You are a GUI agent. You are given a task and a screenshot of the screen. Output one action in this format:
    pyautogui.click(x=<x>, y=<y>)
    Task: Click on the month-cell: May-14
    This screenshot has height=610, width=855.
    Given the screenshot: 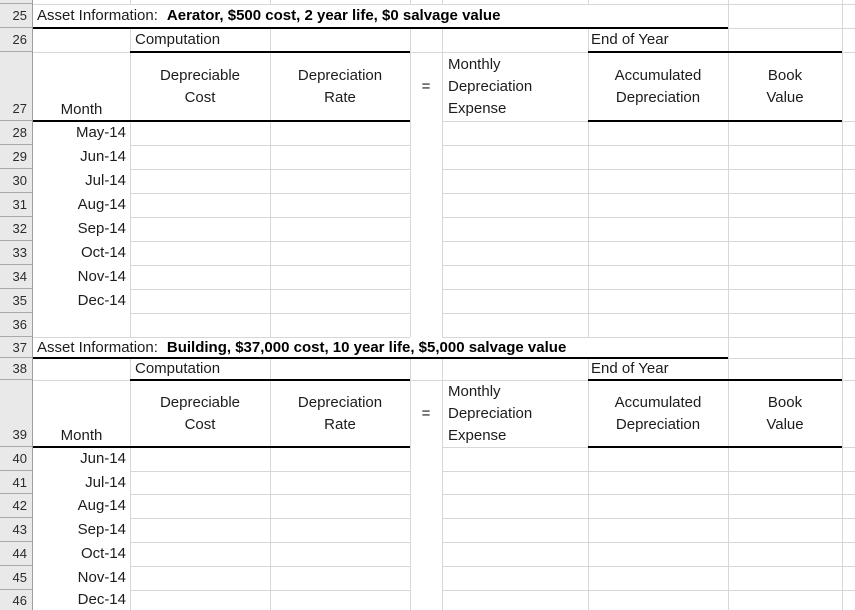 What is the action you would take?
    pyautogui.click(x=100, y=132)
    